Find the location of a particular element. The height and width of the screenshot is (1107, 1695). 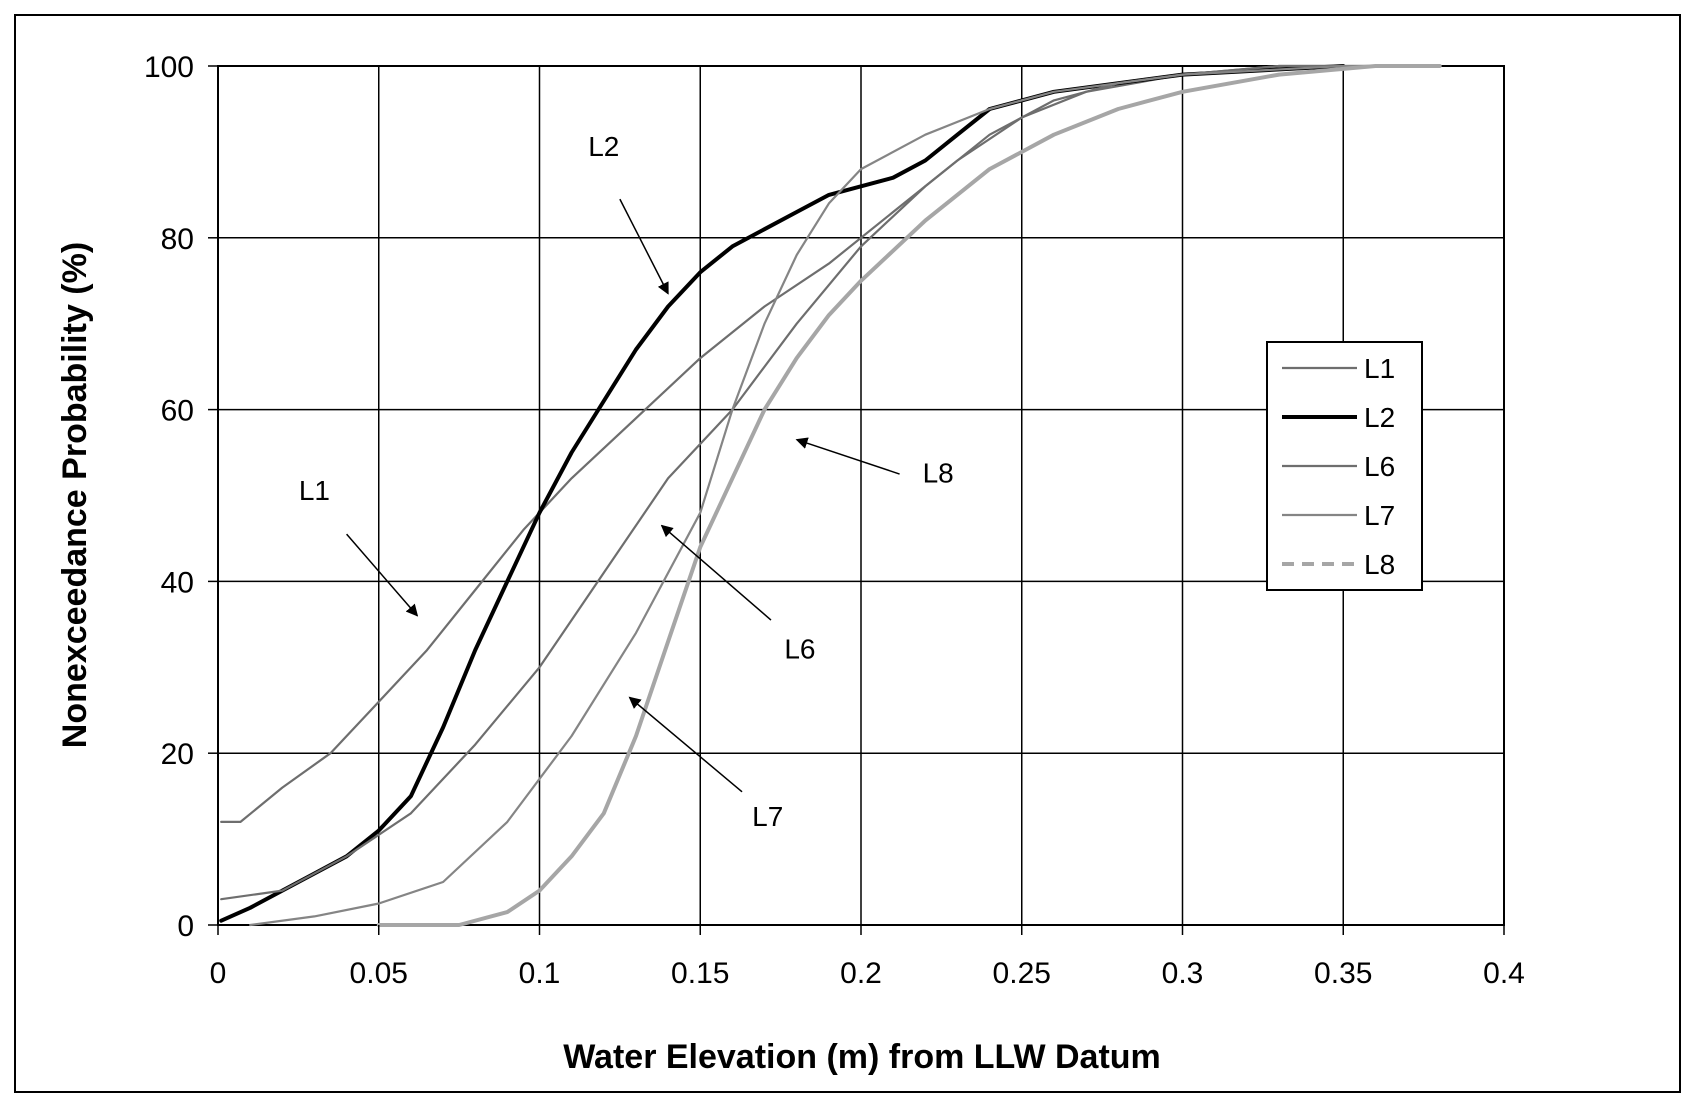

x-tick-label: 0.1 is located at coordinates (540, 973).